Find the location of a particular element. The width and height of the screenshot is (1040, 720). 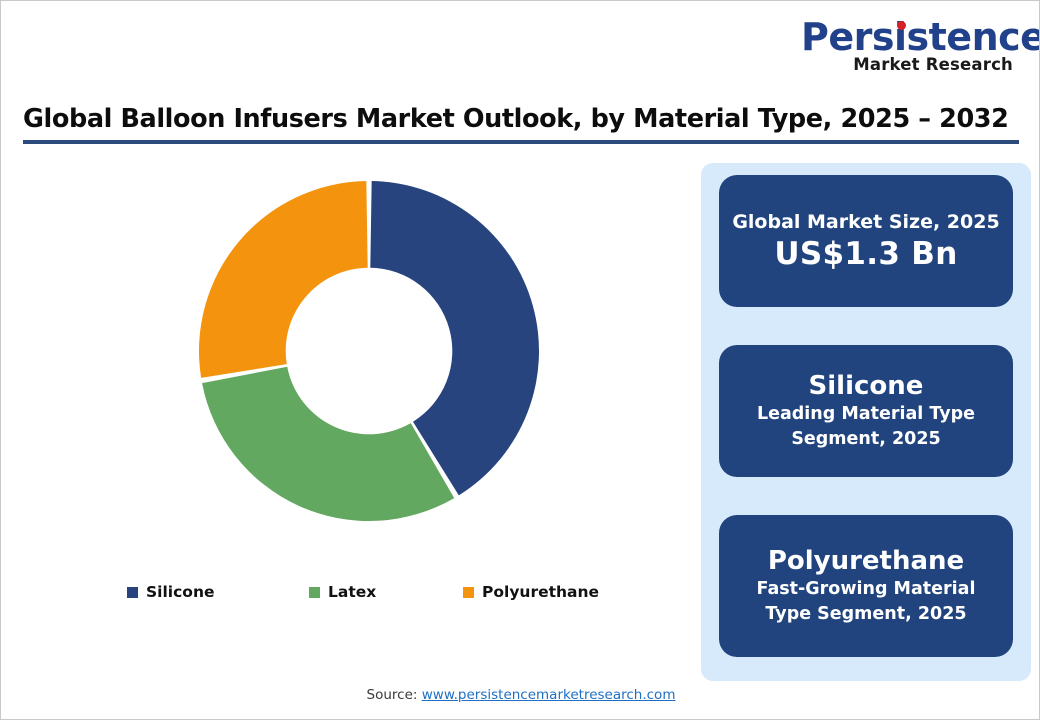

source-link: www.persistencemarketresearch.com is located at coordinates (548, 695).